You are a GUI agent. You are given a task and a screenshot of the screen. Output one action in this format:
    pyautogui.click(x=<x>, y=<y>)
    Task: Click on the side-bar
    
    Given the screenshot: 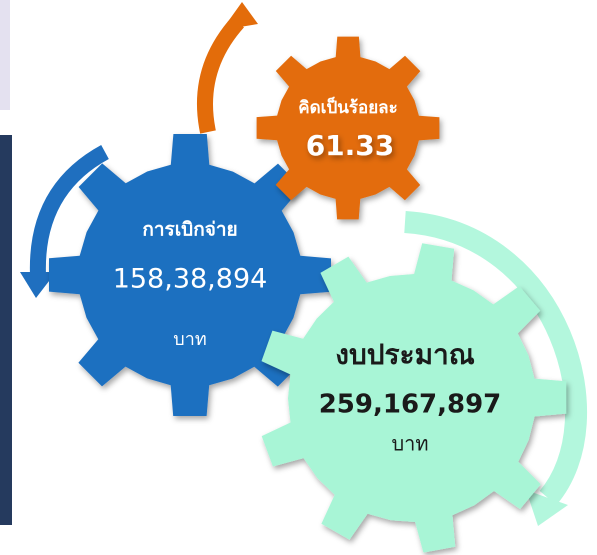 What is the action you would take?
    pyautogui.click(x=6, y=330)
    